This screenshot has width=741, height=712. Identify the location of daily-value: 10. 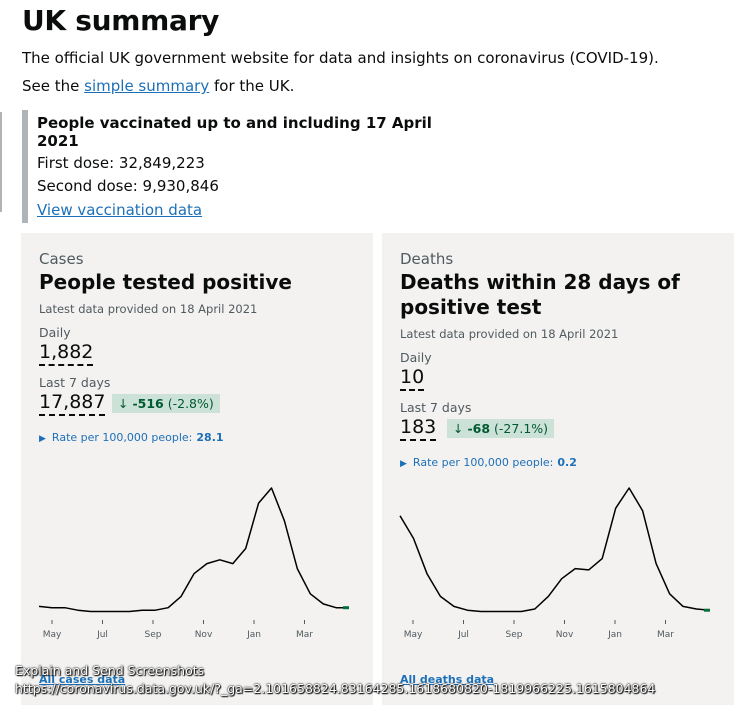
(412, 379).